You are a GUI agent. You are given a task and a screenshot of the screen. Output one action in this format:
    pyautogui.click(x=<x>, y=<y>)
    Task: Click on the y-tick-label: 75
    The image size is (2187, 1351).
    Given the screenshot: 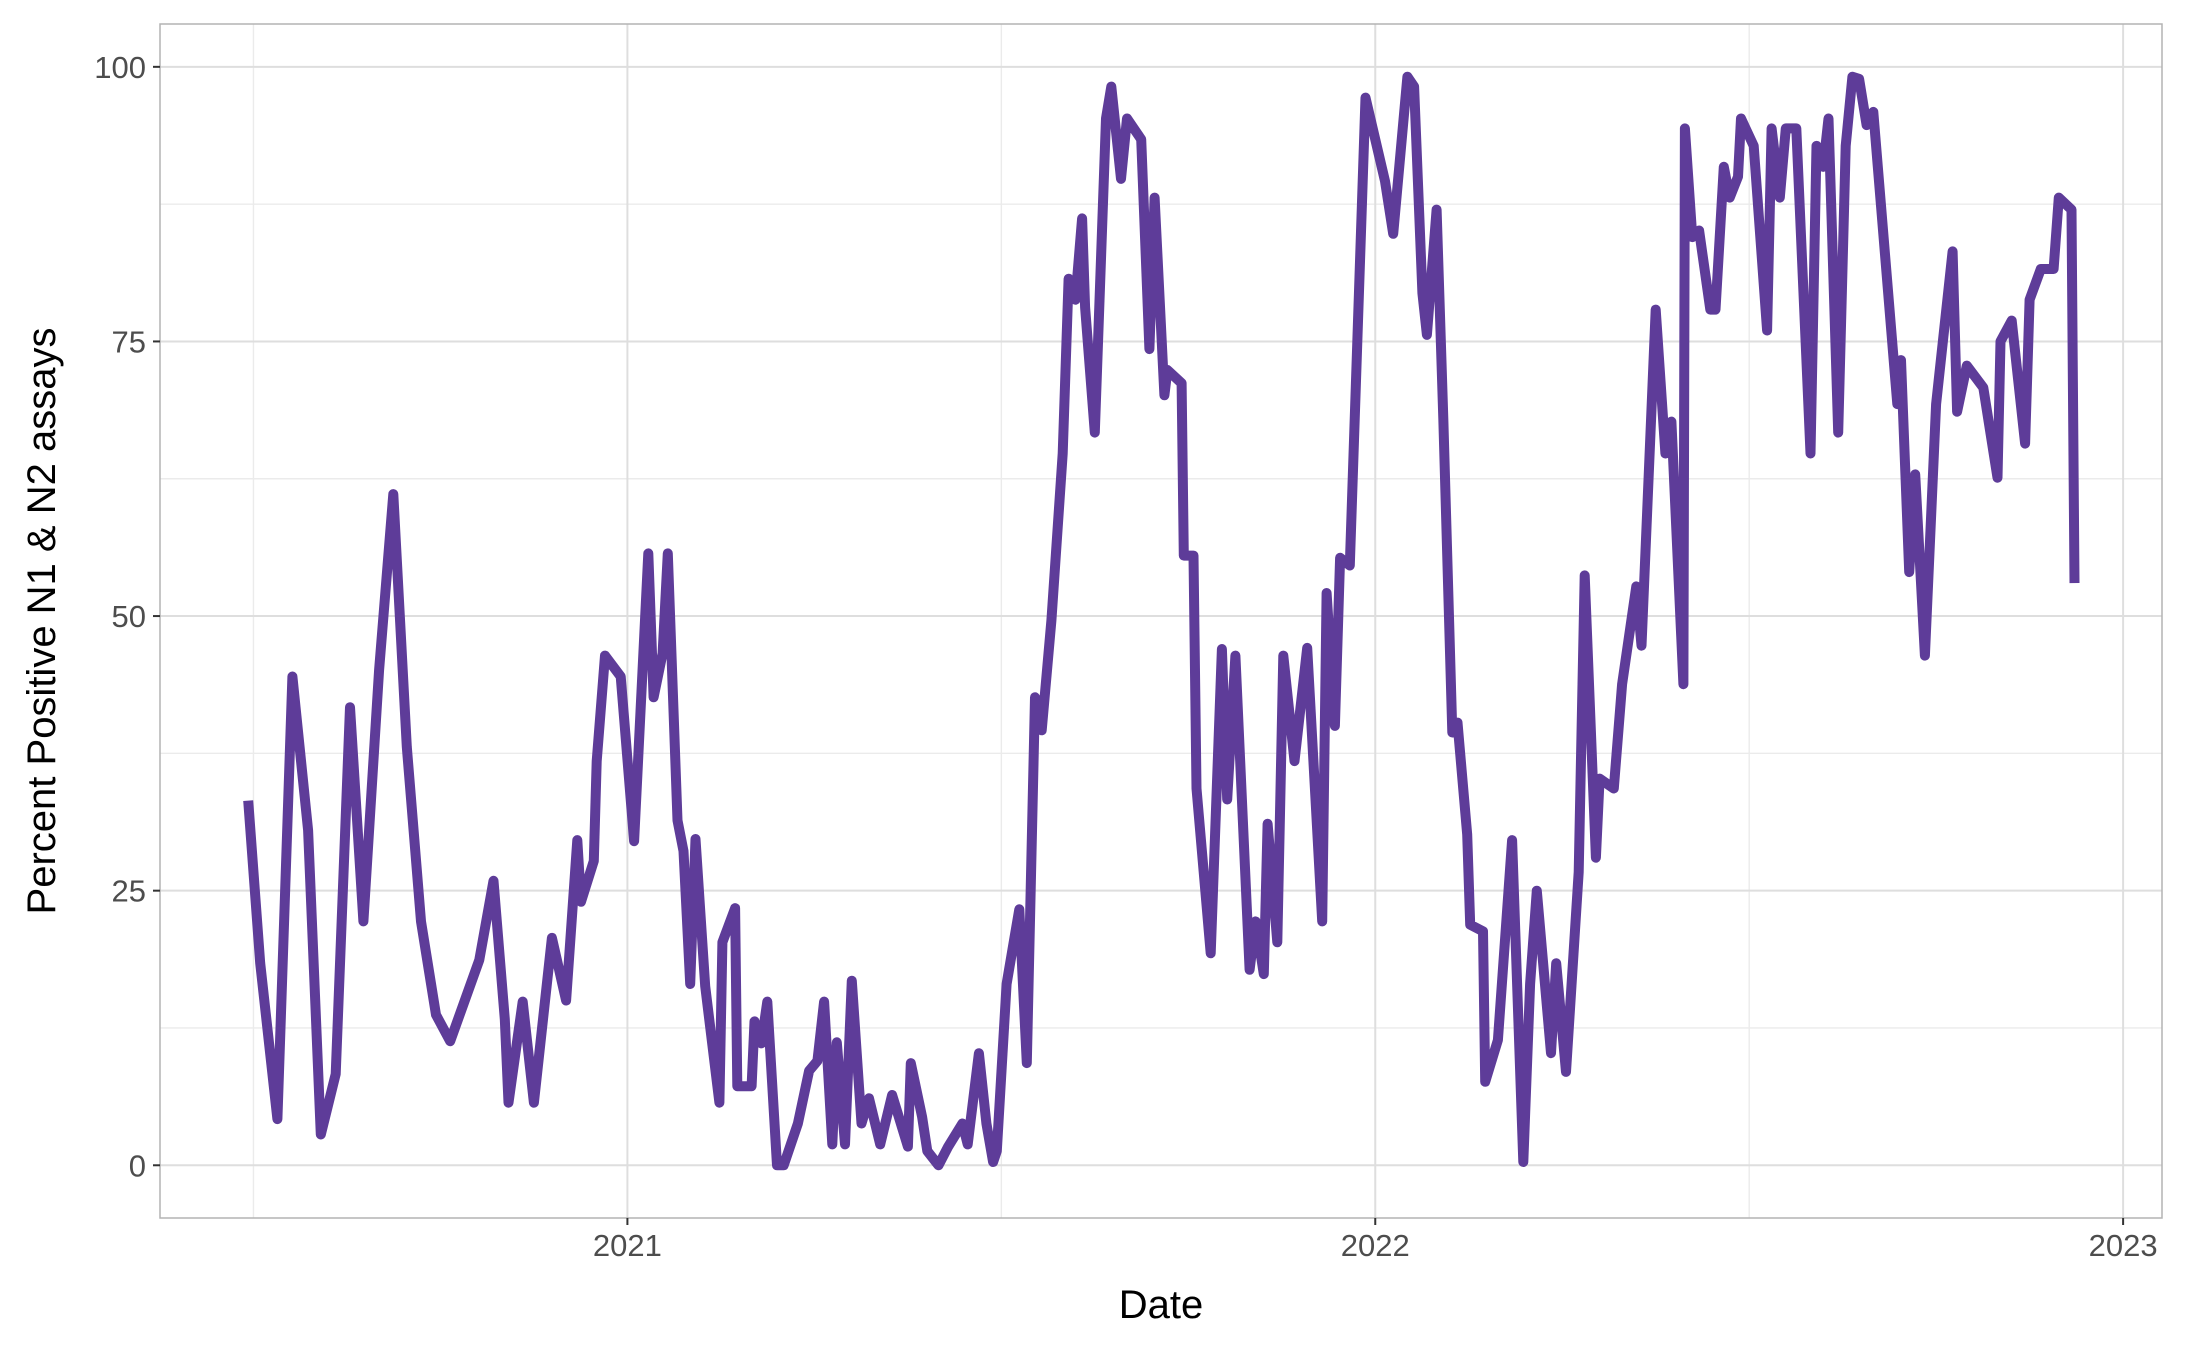 What is the action you would take?
    pyautogui.click(x=129, y=341)
    